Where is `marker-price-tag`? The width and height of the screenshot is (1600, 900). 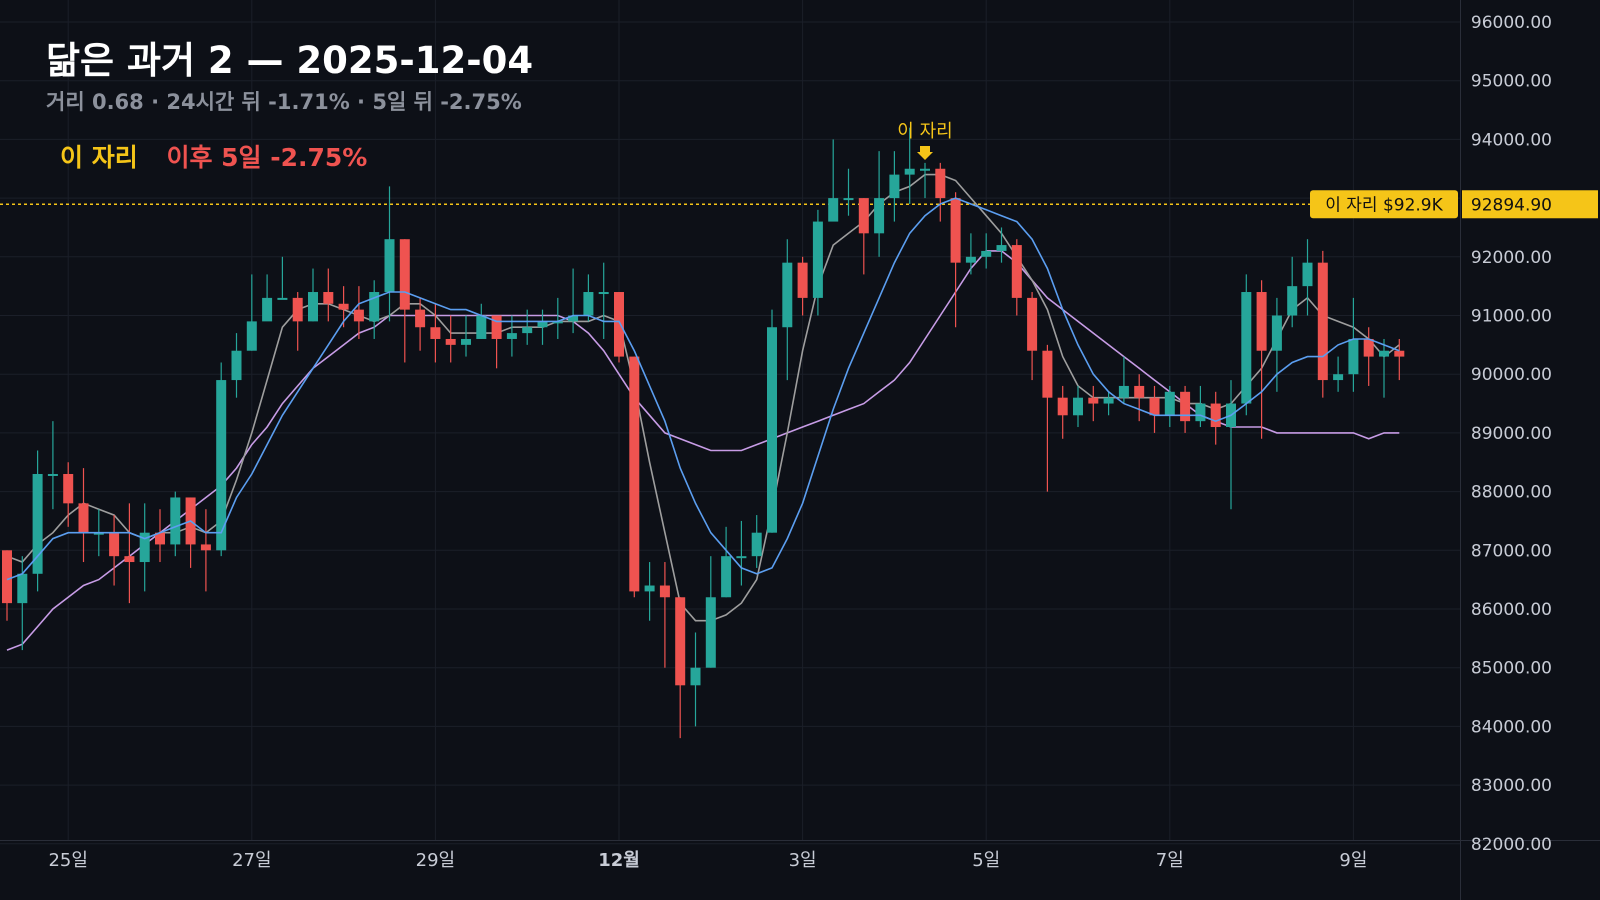
marker-price-tag is located at coordinates (1530, 204).